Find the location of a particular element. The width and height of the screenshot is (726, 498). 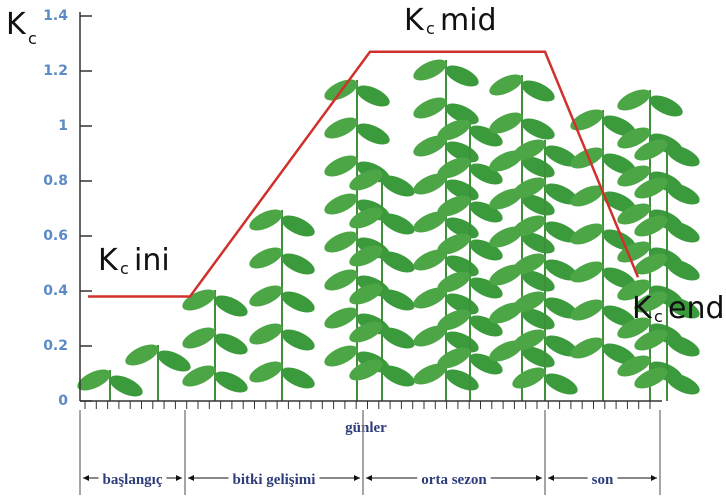

annotation-text: end is located at coordinates (696, 308).